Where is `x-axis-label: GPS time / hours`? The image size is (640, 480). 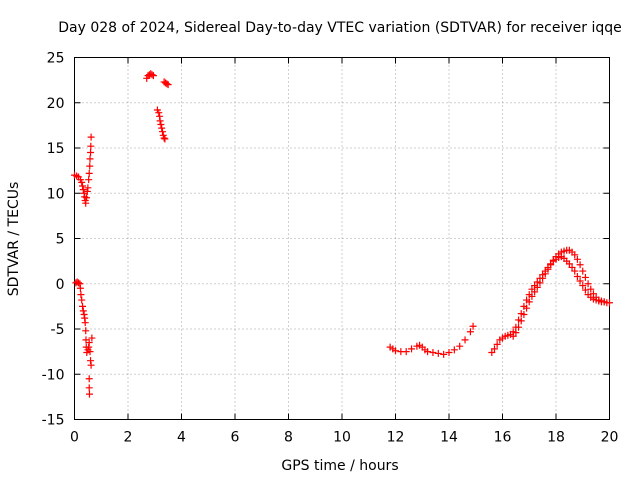
x-axis-label: GPS time / hours is located at coordinates (339, 466).